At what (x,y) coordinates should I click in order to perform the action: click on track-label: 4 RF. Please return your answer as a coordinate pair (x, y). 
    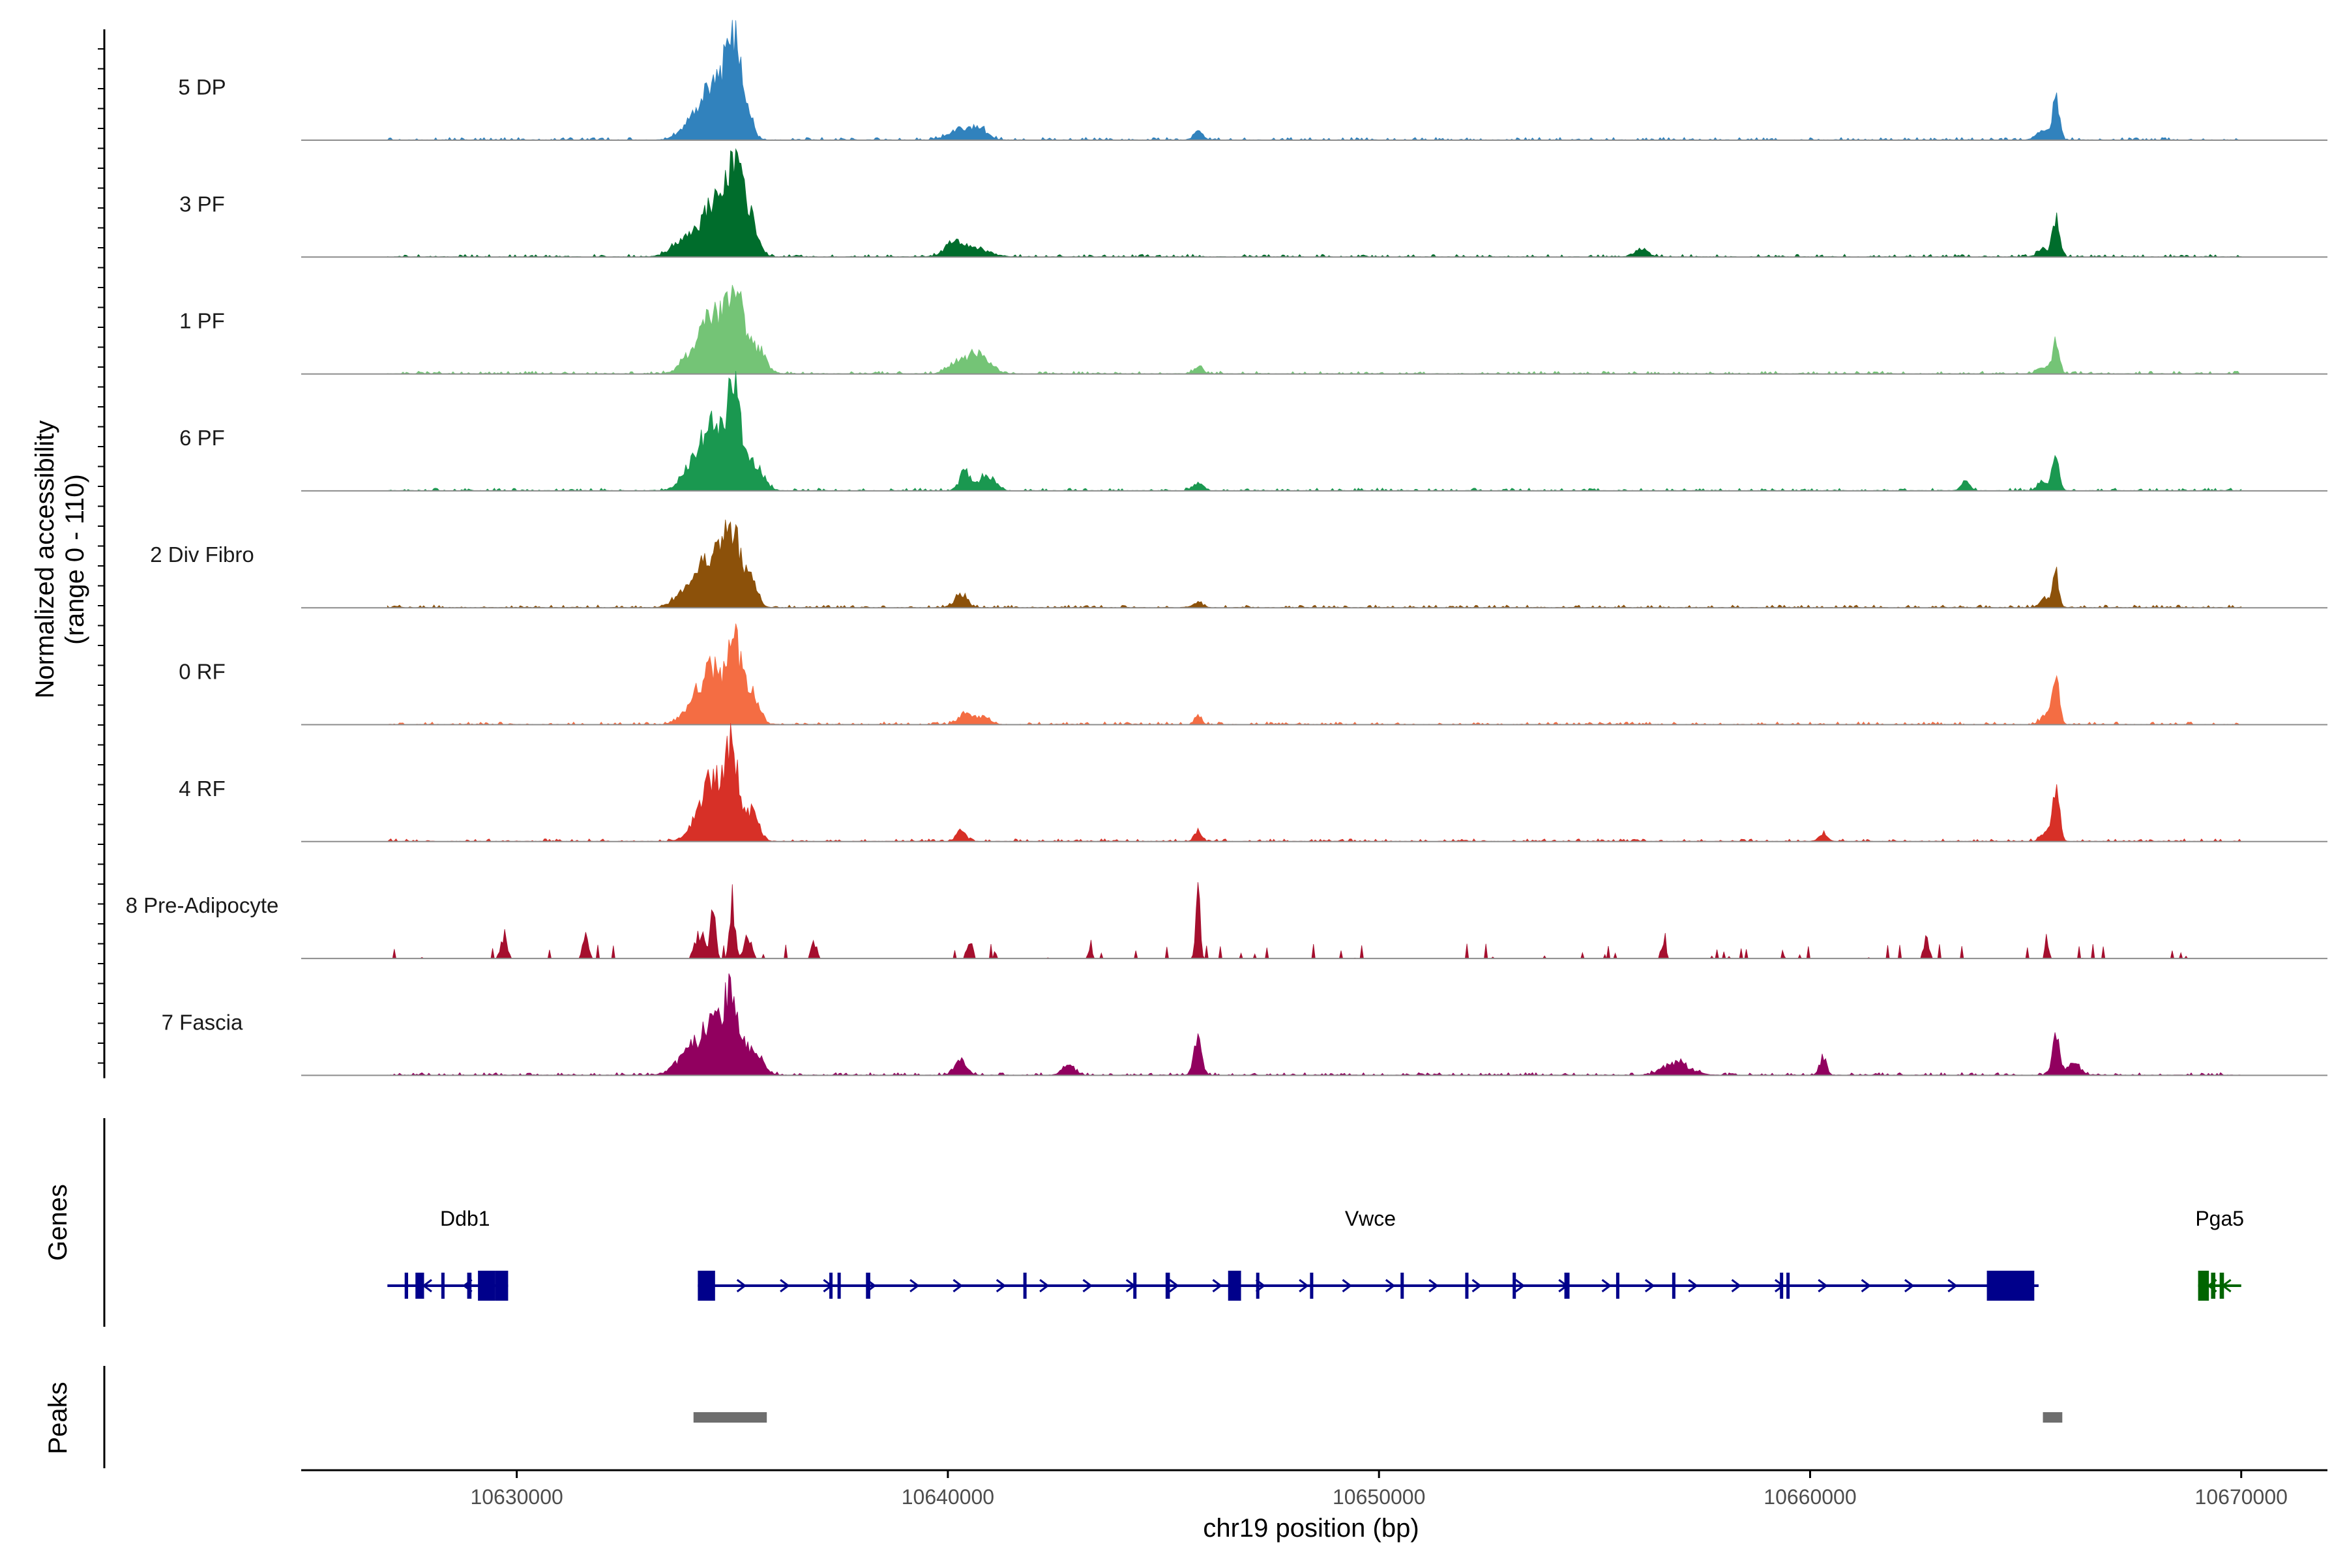
    Looking at the image, I should click on (202, 789).